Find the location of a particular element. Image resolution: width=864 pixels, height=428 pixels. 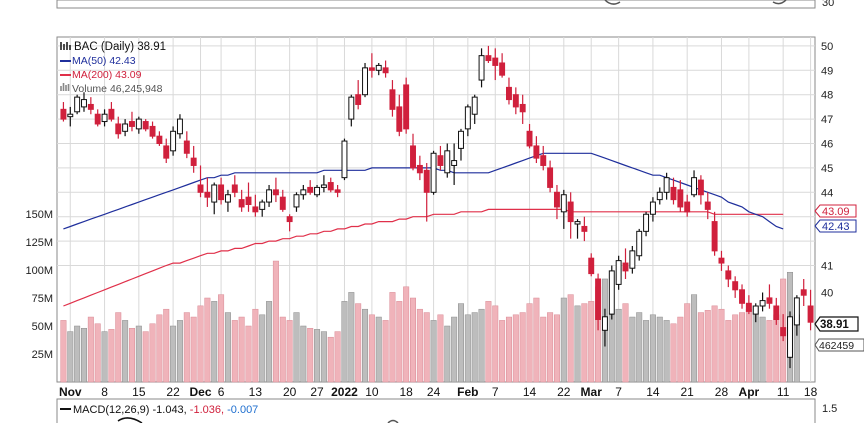

date-tick-label: 21 is located at coordinates (688, 392).